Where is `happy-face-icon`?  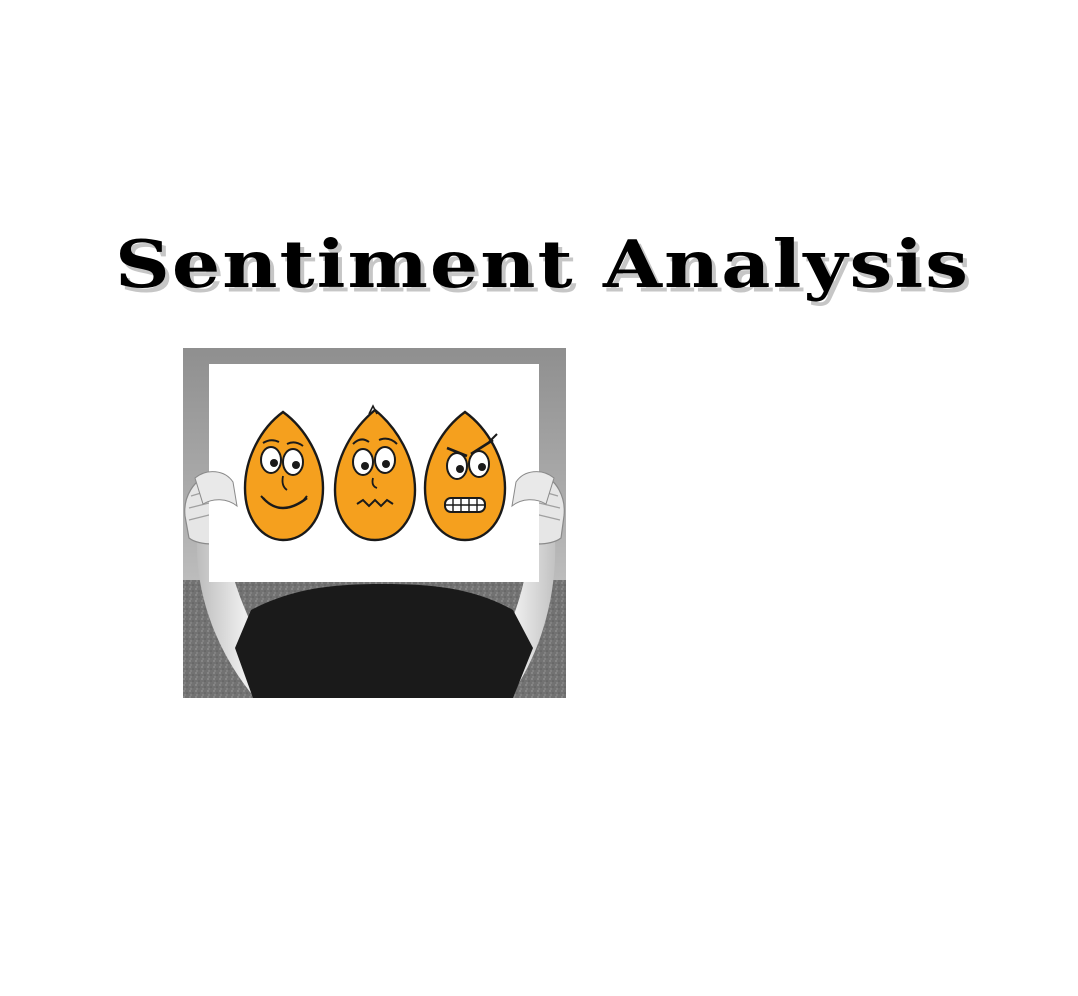 happy-face-icon is located at coordinates (284, 476).